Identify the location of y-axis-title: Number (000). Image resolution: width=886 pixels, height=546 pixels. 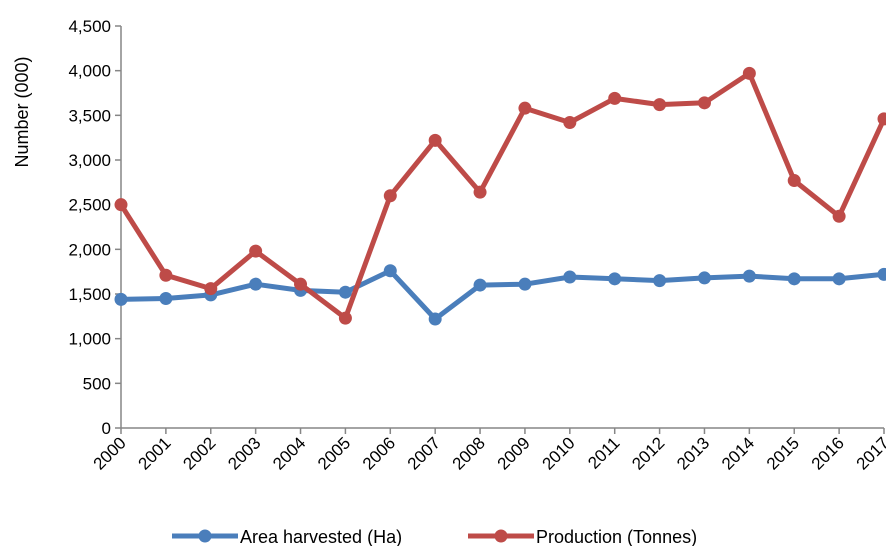
(22, 111).